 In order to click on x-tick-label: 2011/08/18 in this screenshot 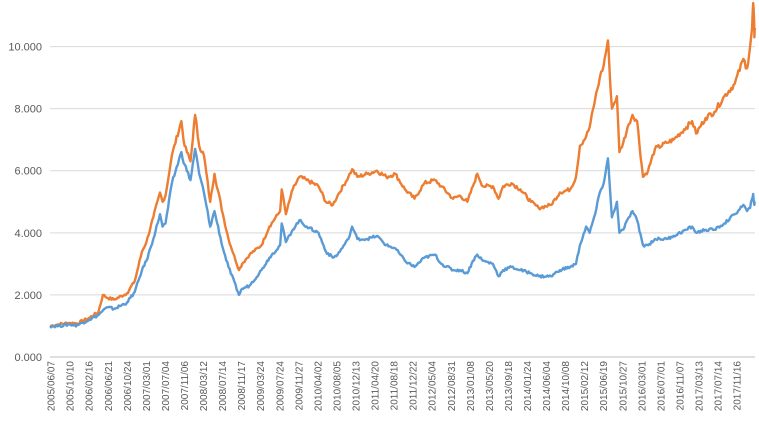, I will do `click(395, 386)`.